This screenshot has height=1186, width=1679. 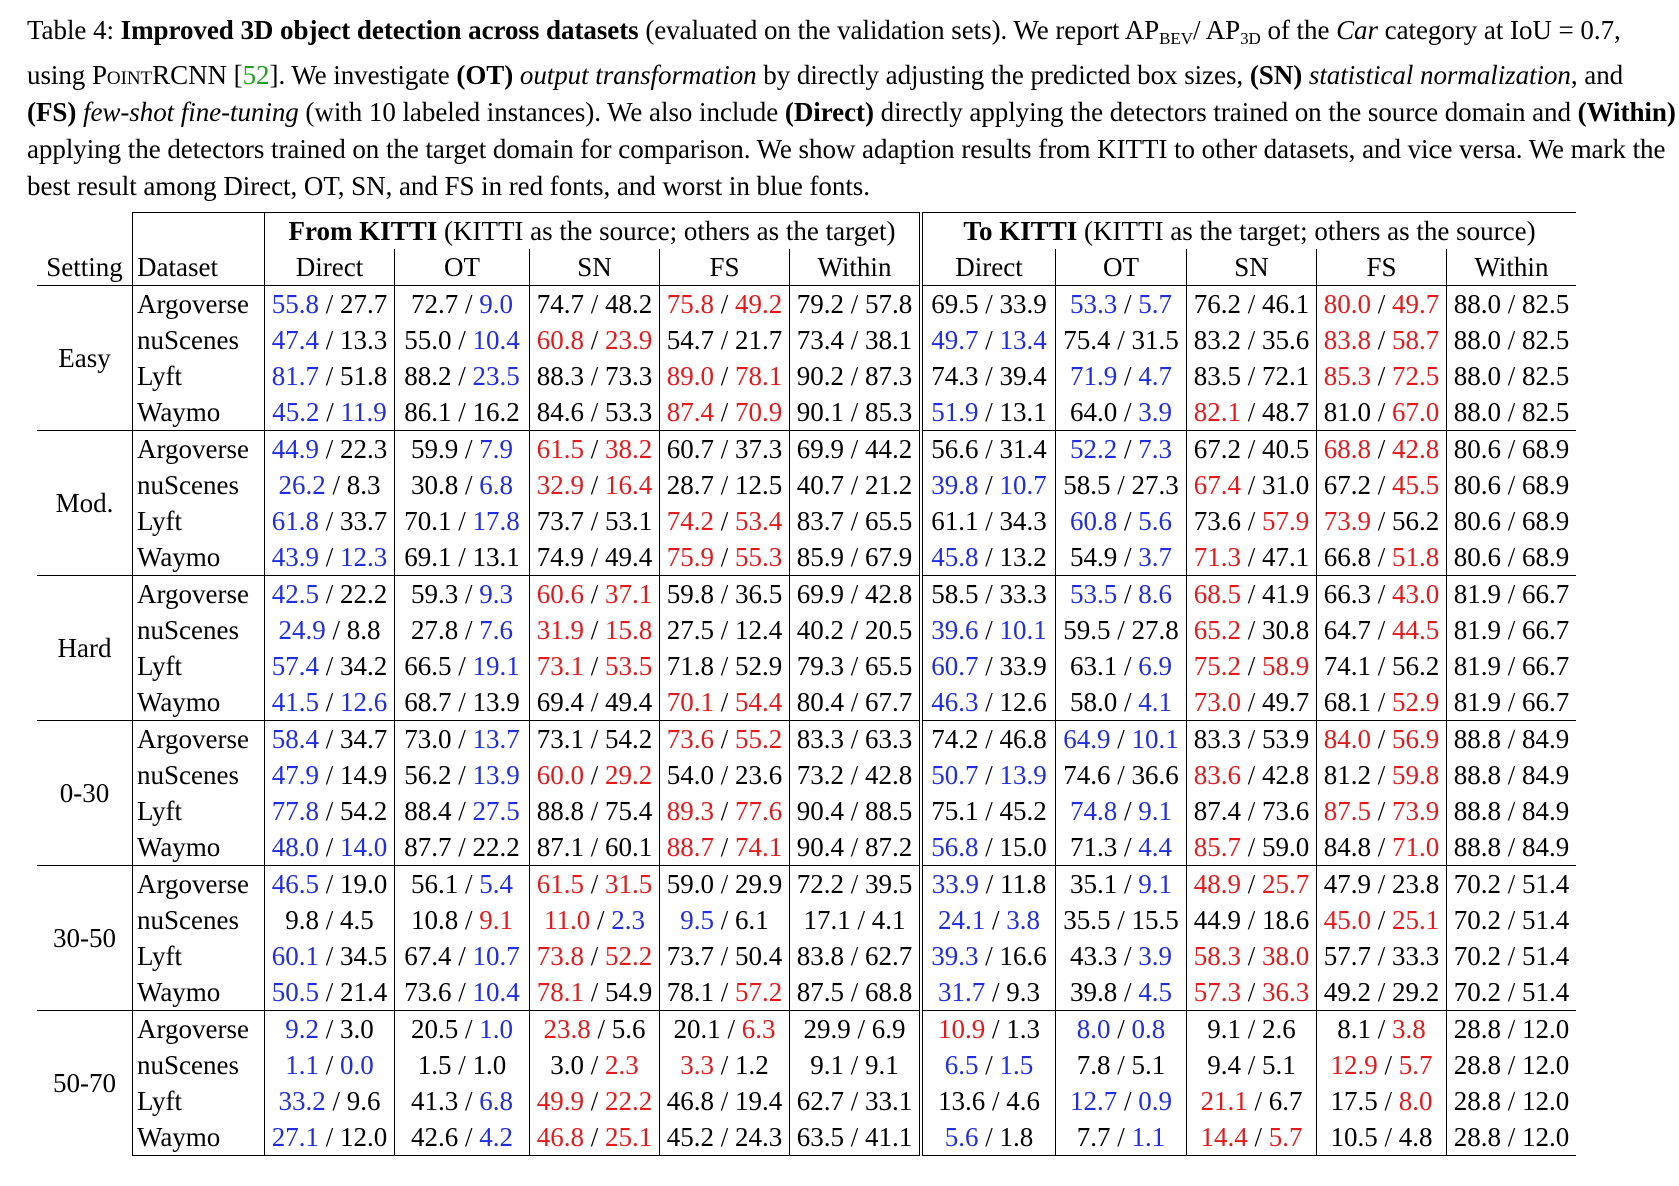 I want to click on ap-3d-value: 34.7, so click(x=364, y=739).